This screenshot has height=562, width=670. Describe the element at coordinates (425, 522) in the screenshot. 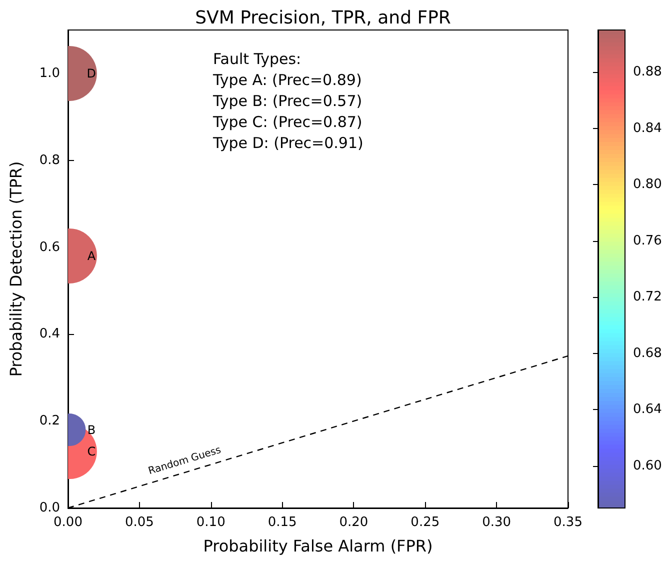

I see `x-tick-label: 0.25` at that location.